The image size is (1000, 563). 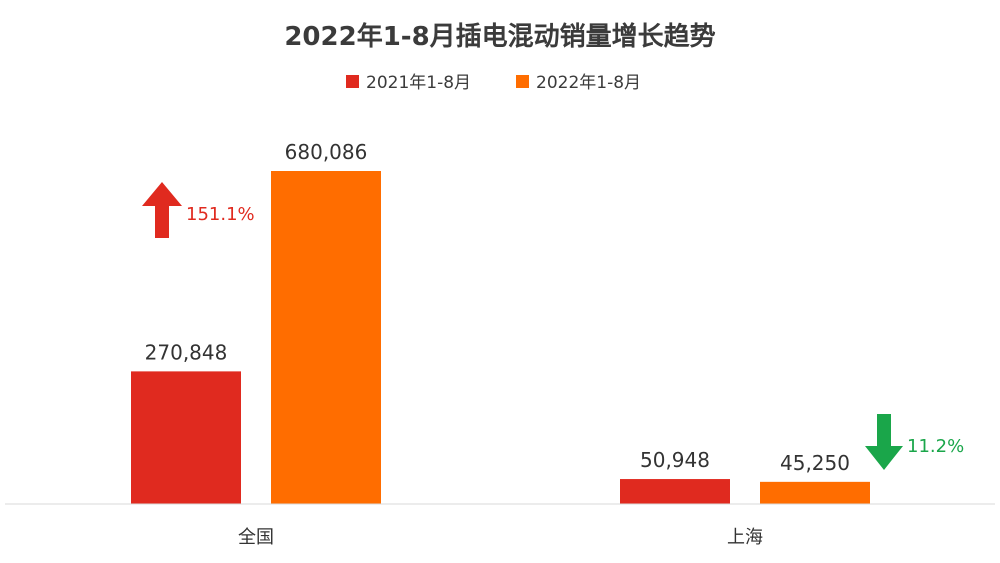 What do you see at coordinates (675, 460) in the screenshot?
I see `data-label-series0-cat1: 50,948` at bounding box center [675, 460].